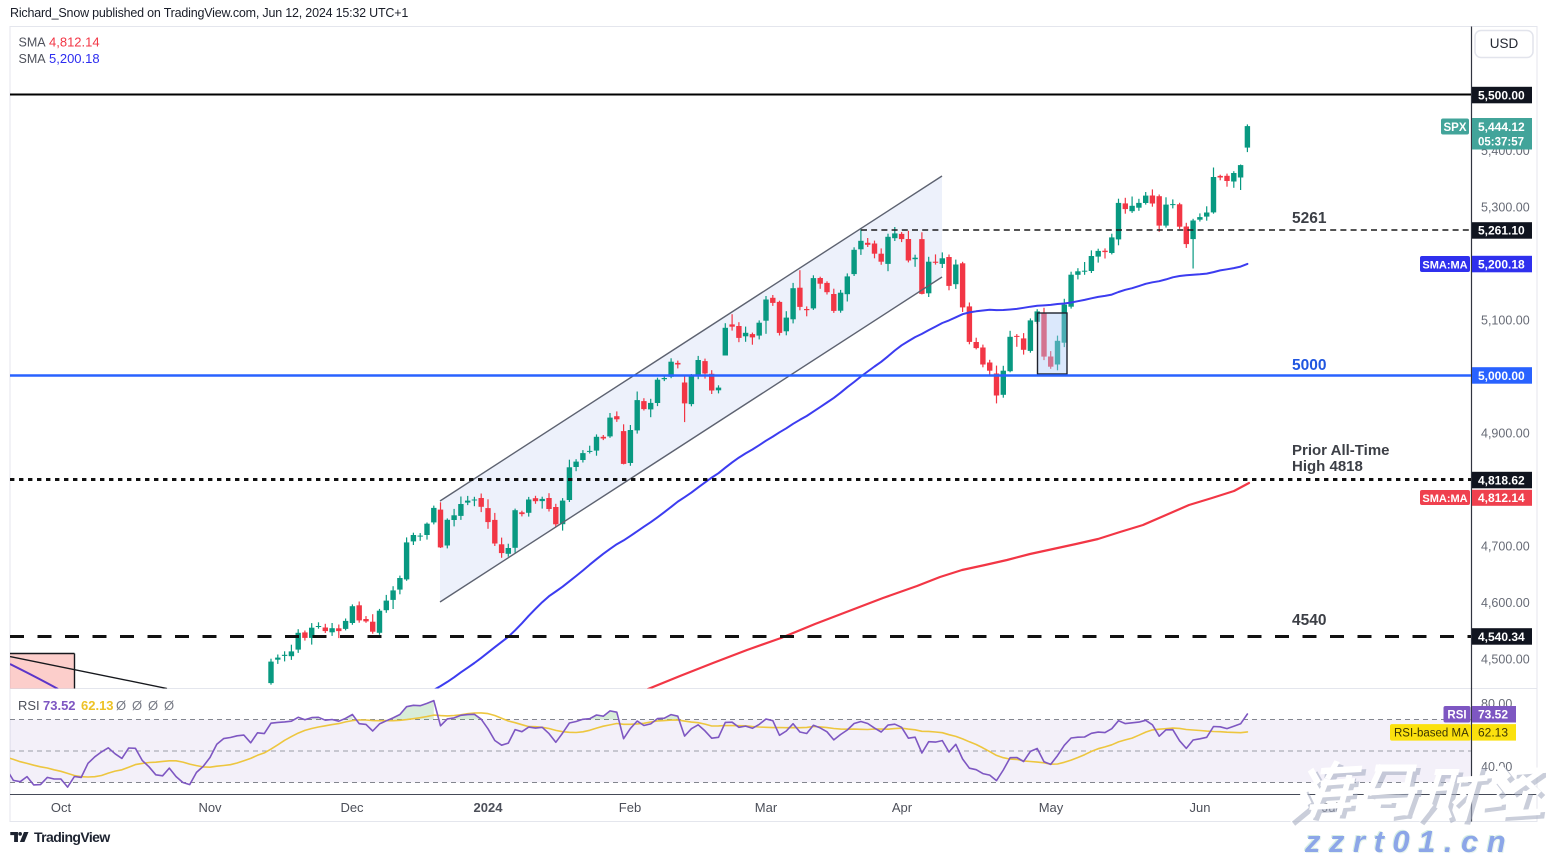  Describe the element at coordinates (1505, 547) in the screenshot. I see `svg-text: 4,700.00` at that location.